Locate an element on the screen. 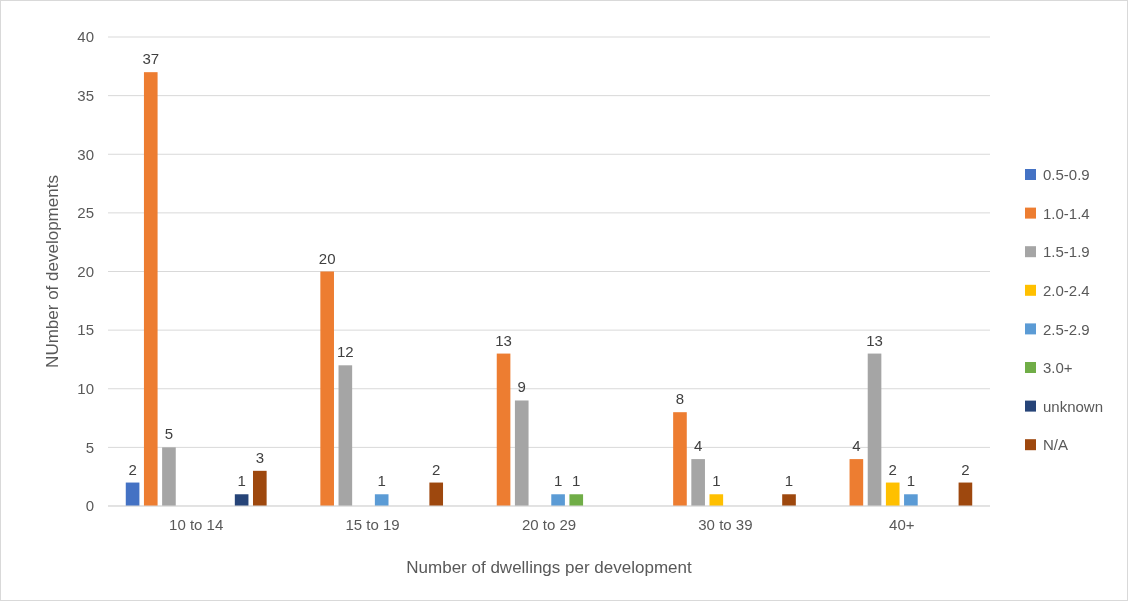  legend-label: 1.5-1.9 is located at coordinates (1066, 252).